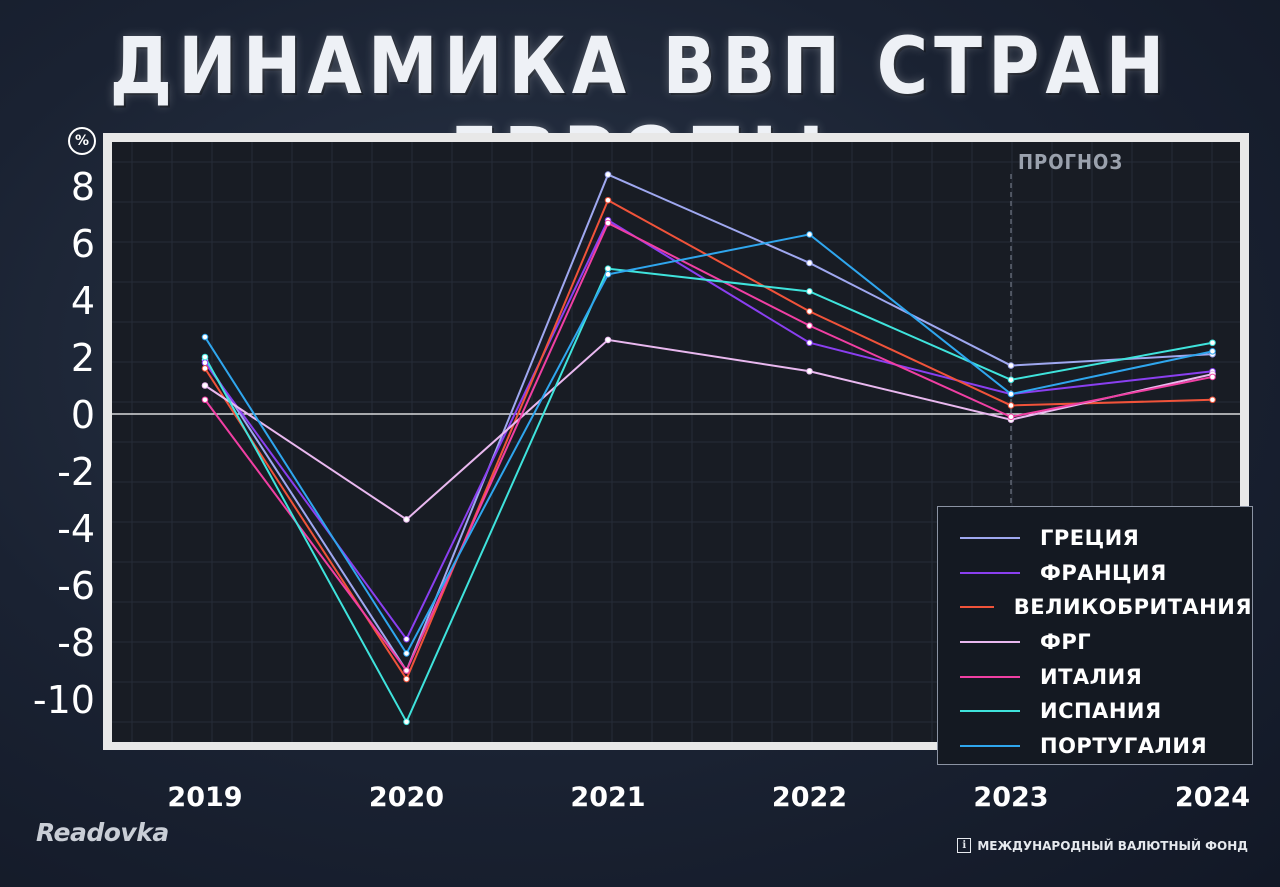 This screenshot has width=1280, height=887. What do you see at coordinates (1101, 711) in the screenshot?
I see `legend-label: ИСПАНИЯ` at bounding box center [1101, 711].